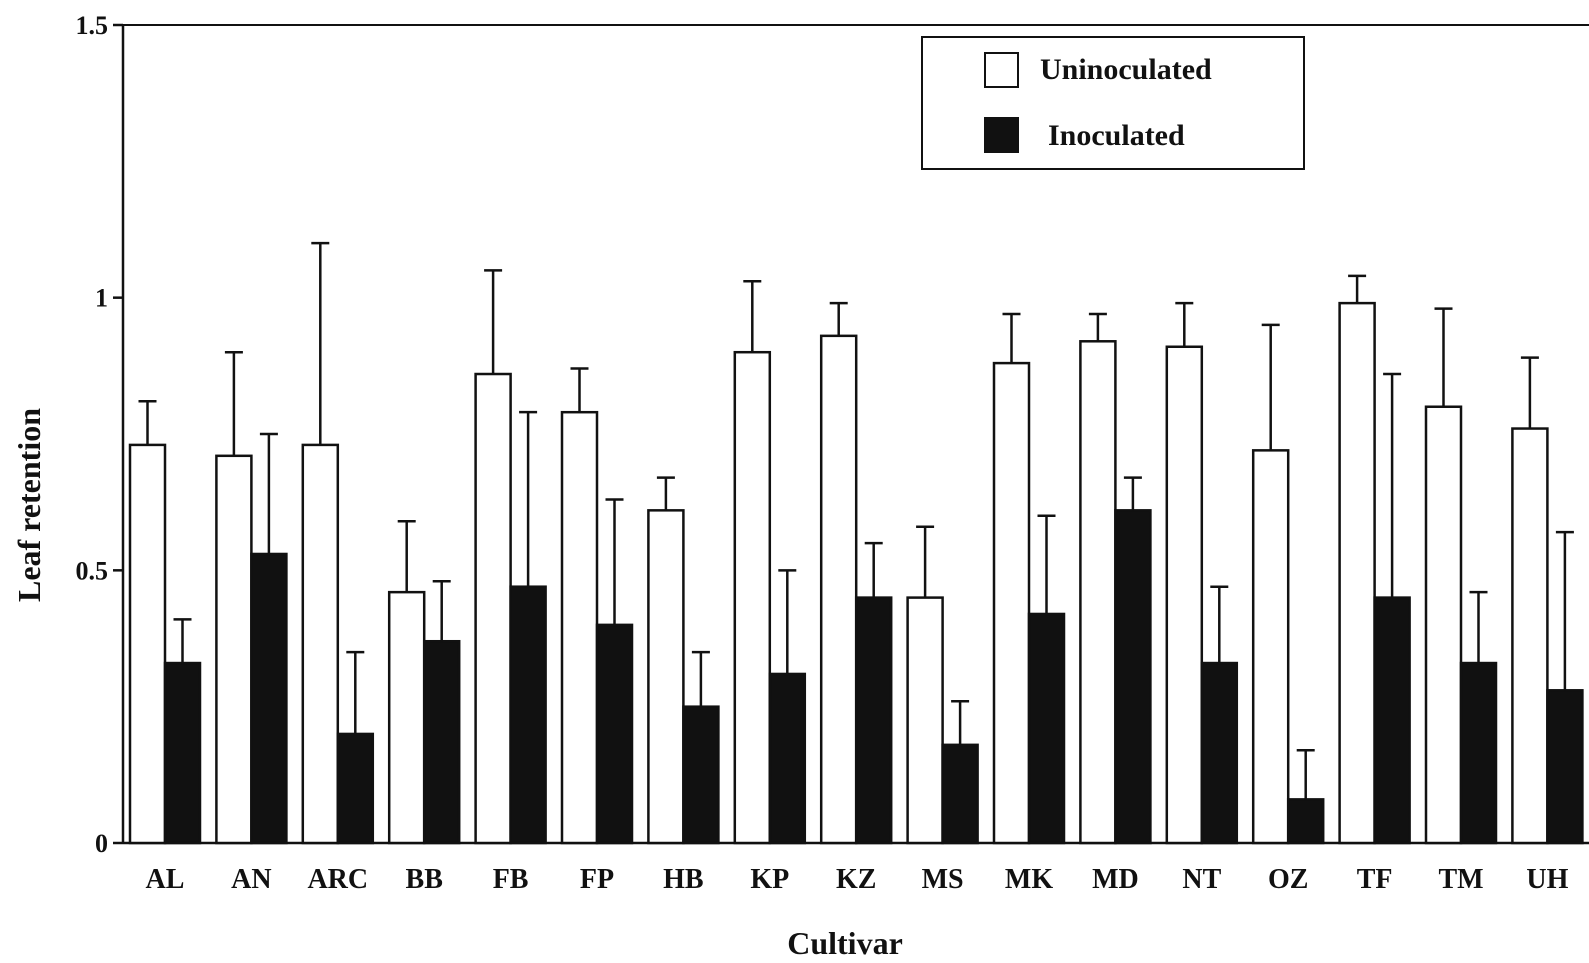  What do you see at coordinates (441, 742) in the screenshot?
I see `bar-inoculated-bb` at bounding box center [441, 742].